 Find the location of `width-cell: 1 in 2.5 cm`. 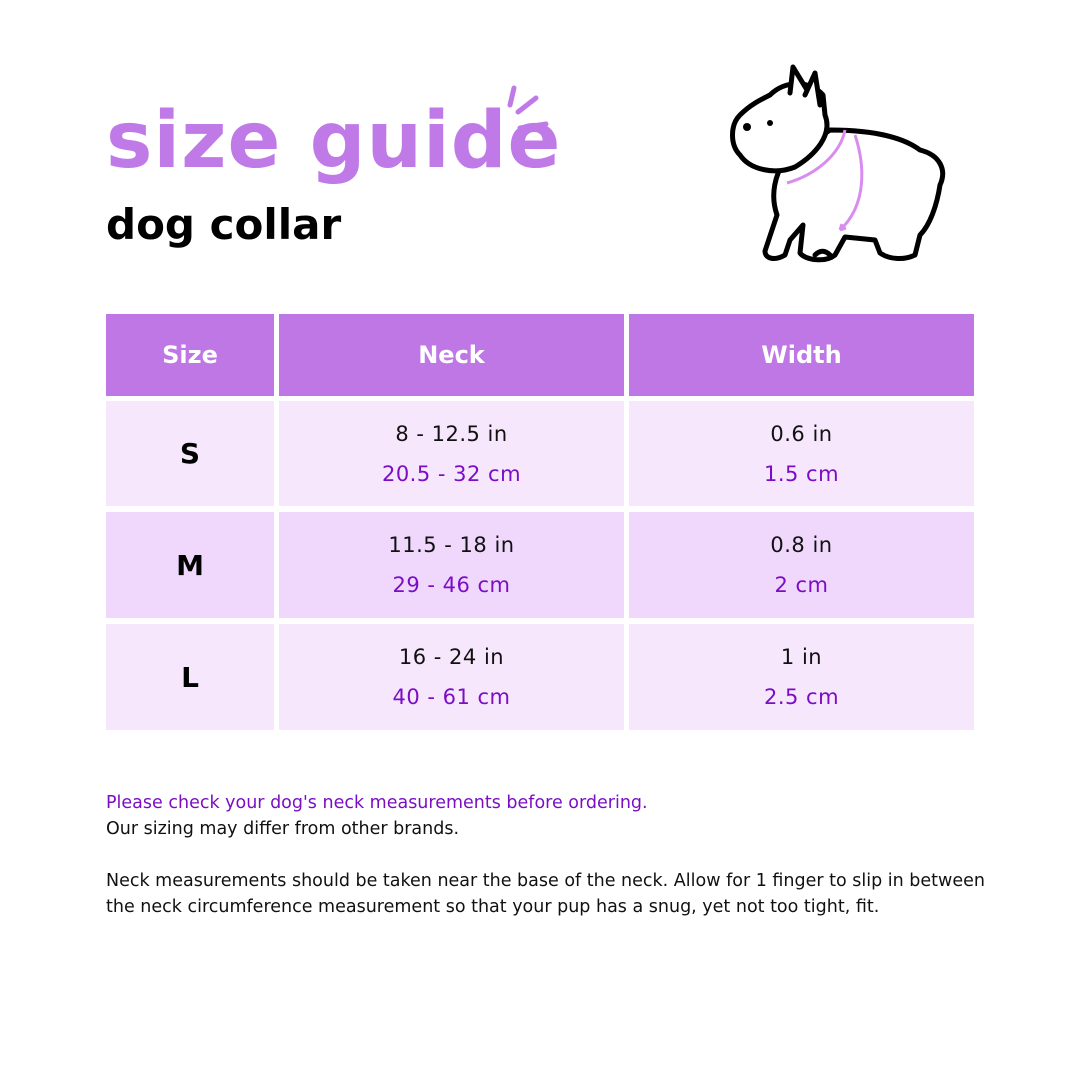

width-cell: 1 in 2.5 cm is located at coordinates (801, 677).